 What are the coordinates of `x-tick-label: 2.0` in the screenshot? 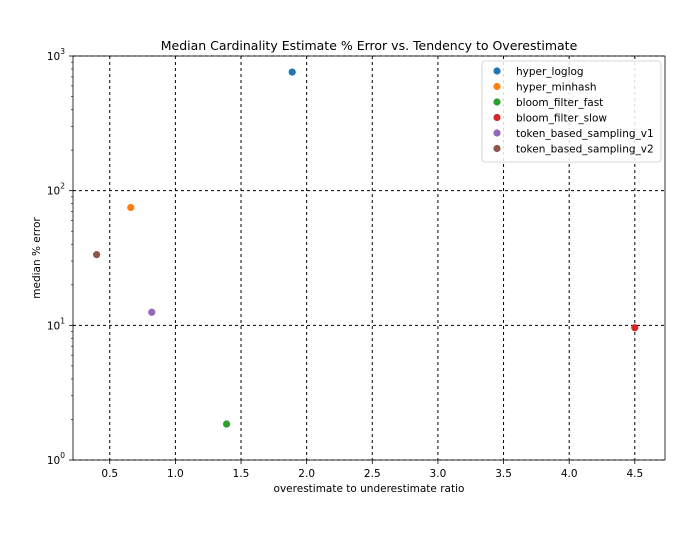 It's located at (306, 474).